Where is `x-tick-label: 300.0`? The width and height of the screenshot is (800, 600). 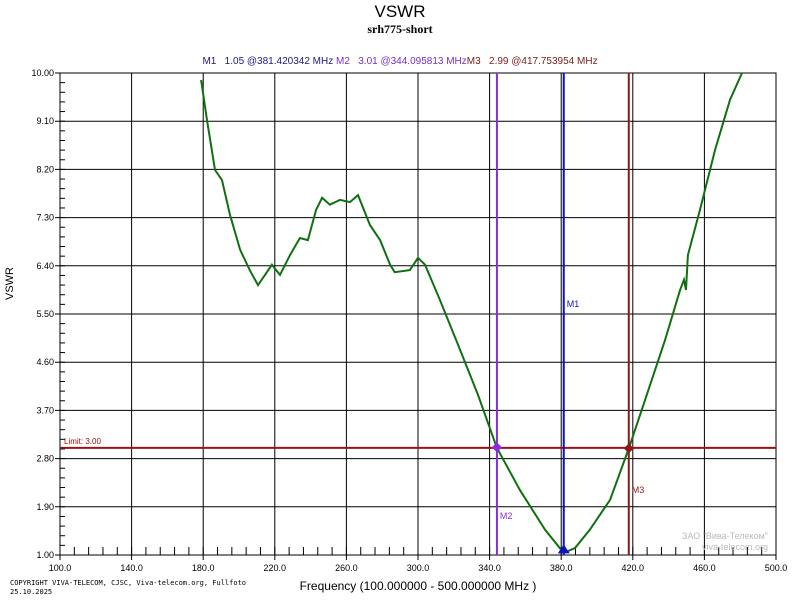 x-tick-label: 300.0 is located at coordinates (418, 568).